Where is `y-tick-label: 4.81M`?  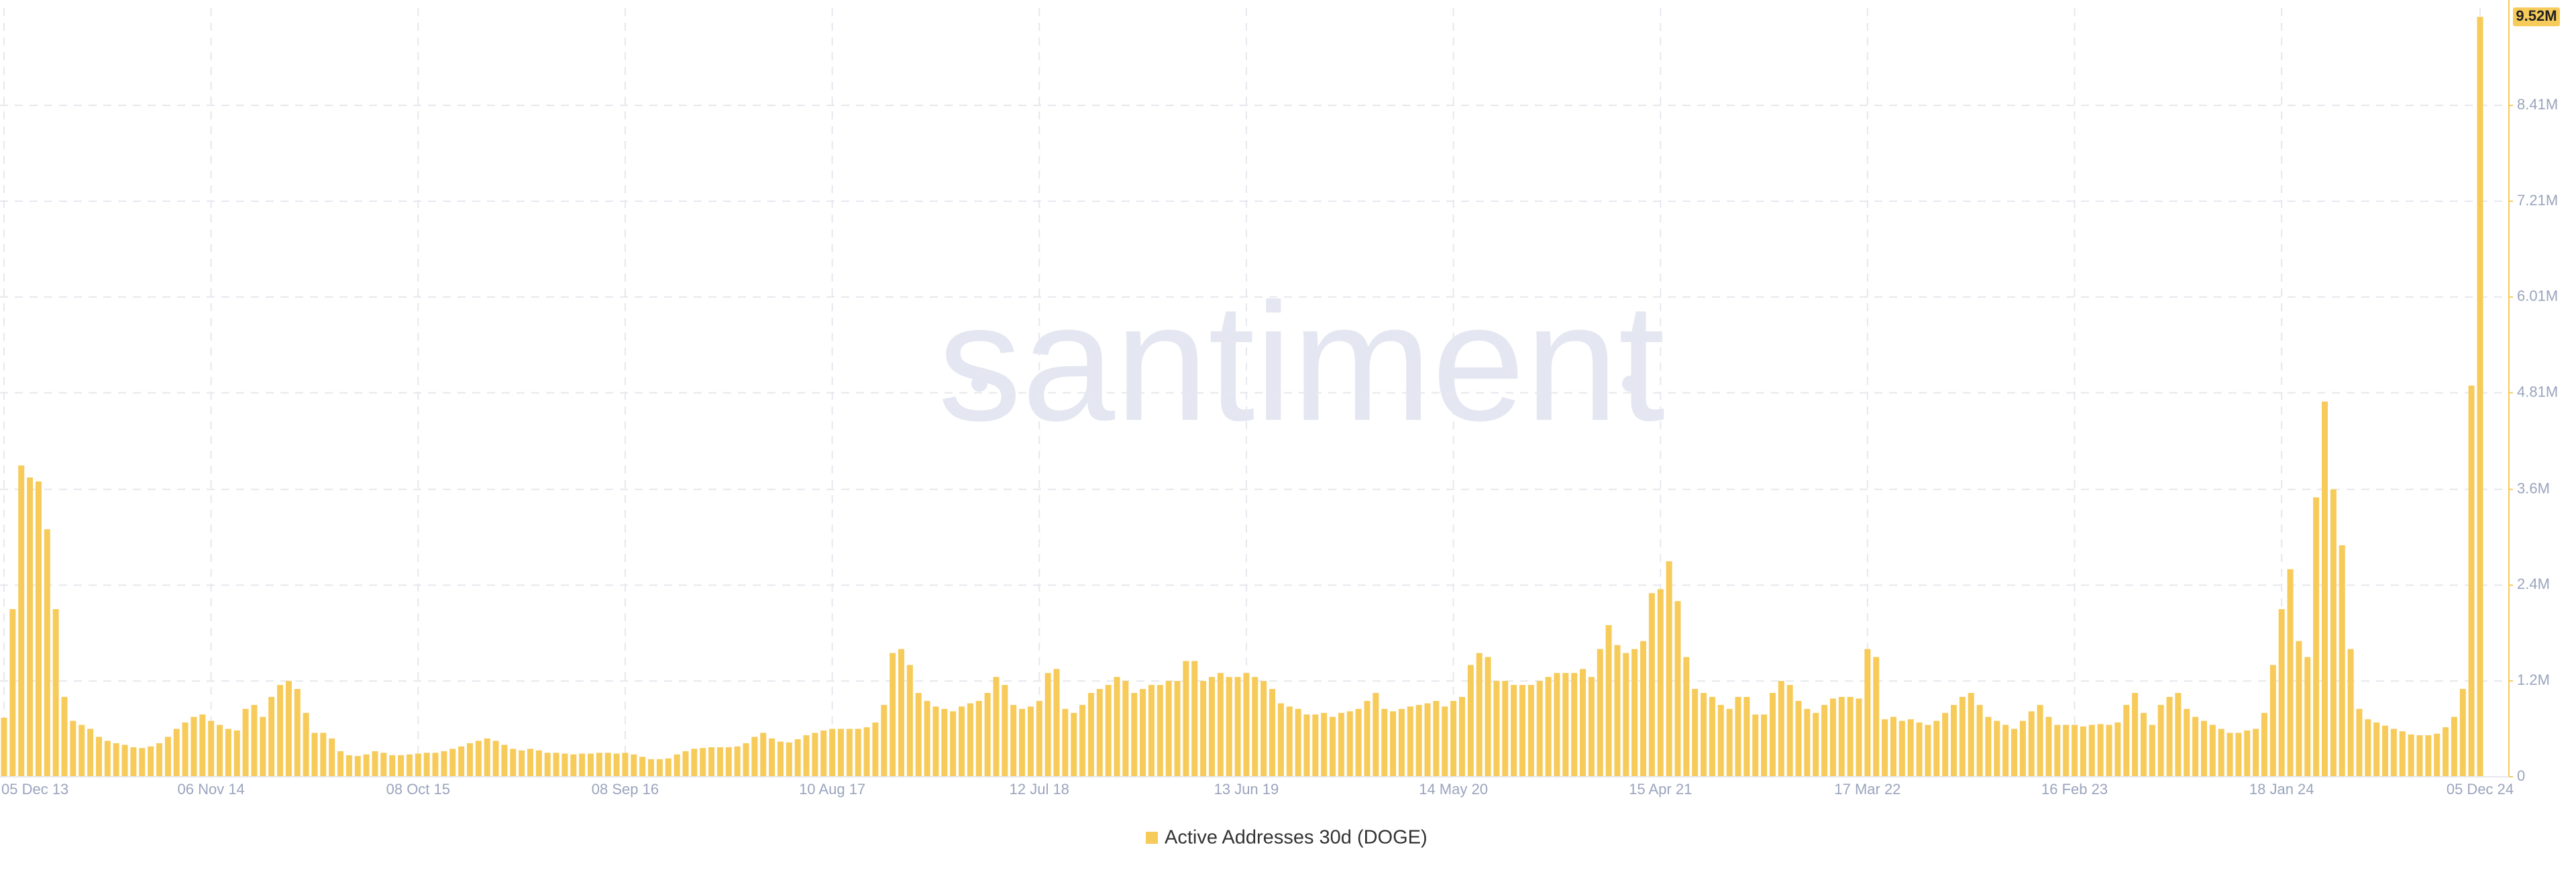
y-tick-label: 4.81M is located at coordinates (2537, 391).